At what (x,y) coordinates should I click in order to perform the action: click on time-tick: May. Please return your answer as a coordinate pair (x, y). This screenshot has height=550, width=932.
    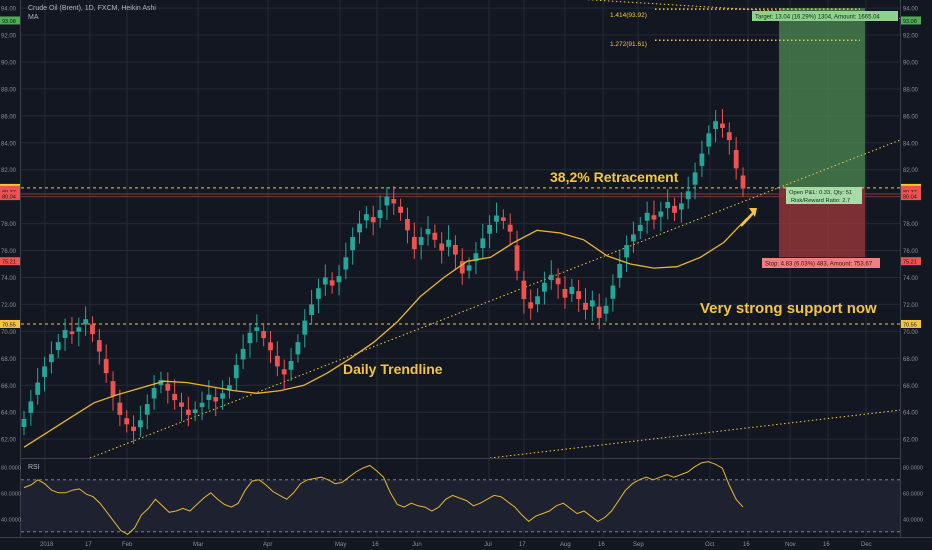
    Looking at the image, I should click on (340, 545).